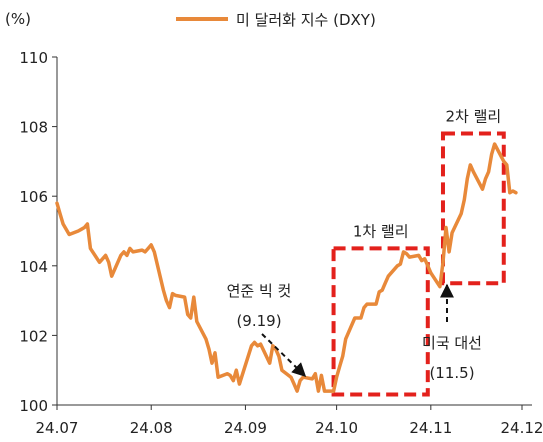 The height and width of the screenshot is (442, 543). Describe the element at coordinates (451, 373) in the screenshot. I see `annotation-election-date: (11.5)` at that location.